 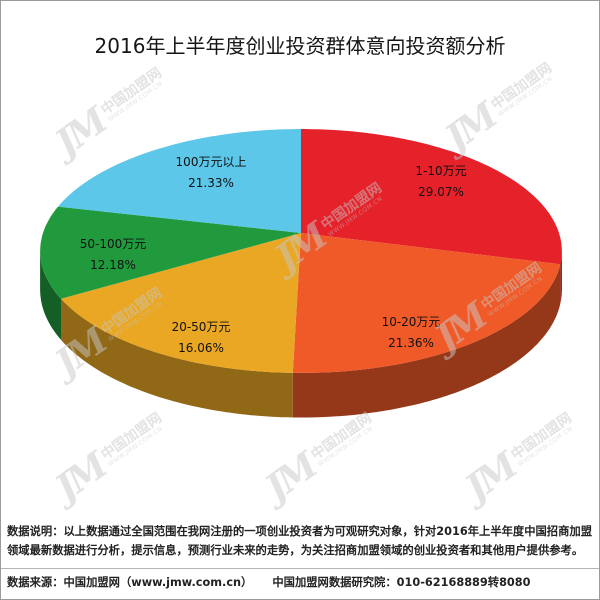 I want to click on slice-label-category: 1-10万元, so click(x=441, y=171).